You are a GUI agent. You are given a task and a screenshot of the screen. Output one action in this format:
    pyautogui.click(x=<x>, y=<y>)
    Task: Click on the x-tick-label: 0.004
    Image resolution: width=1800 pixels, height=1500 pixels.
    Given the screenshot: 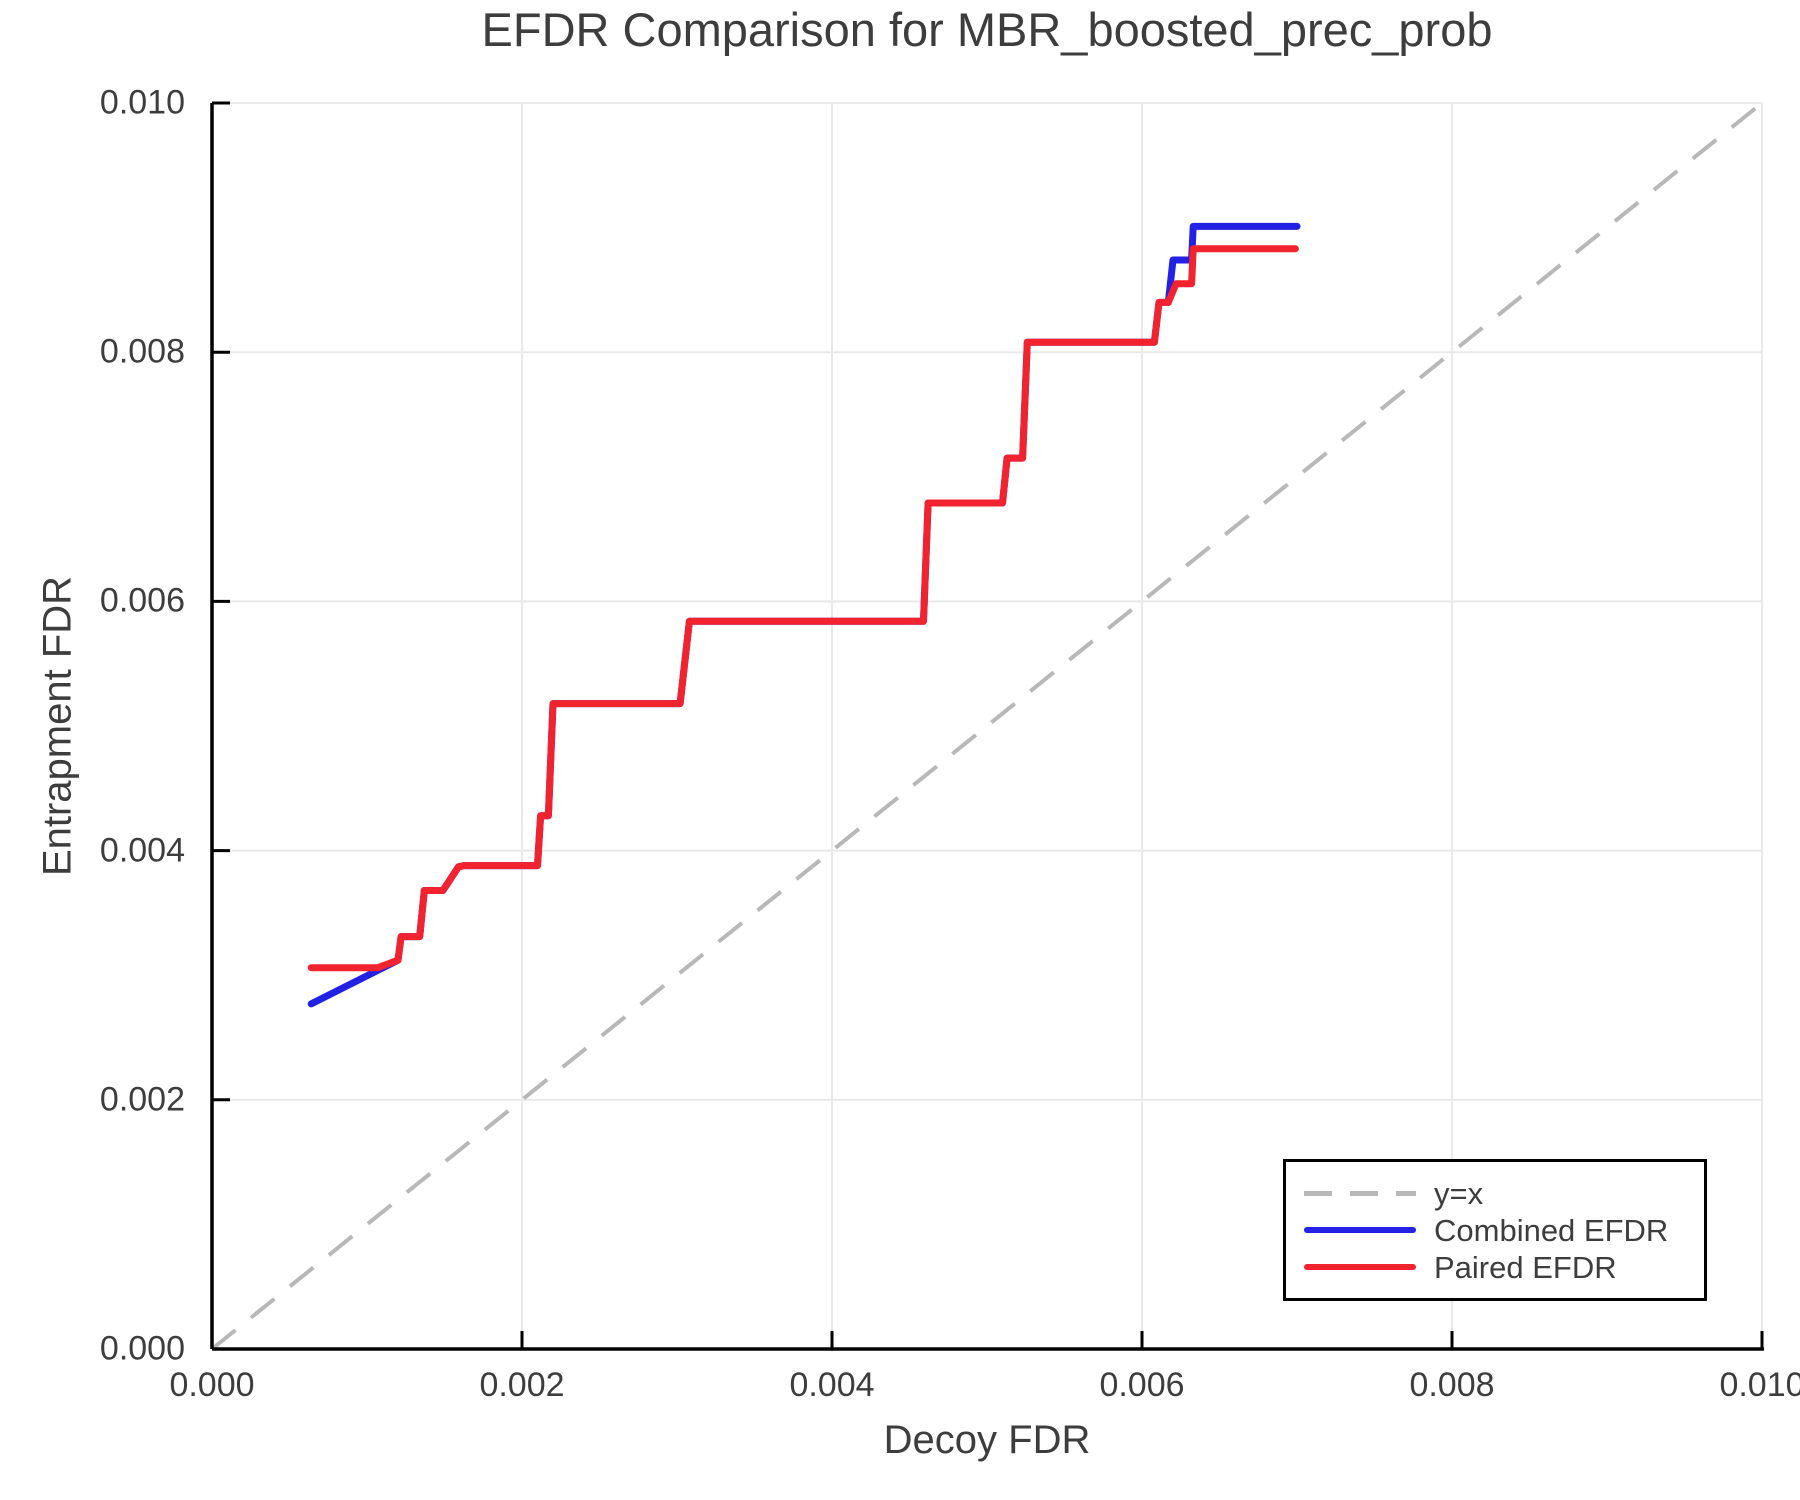 What is the action you would take?
    pyautogui.click(x=832, y=1385)
    